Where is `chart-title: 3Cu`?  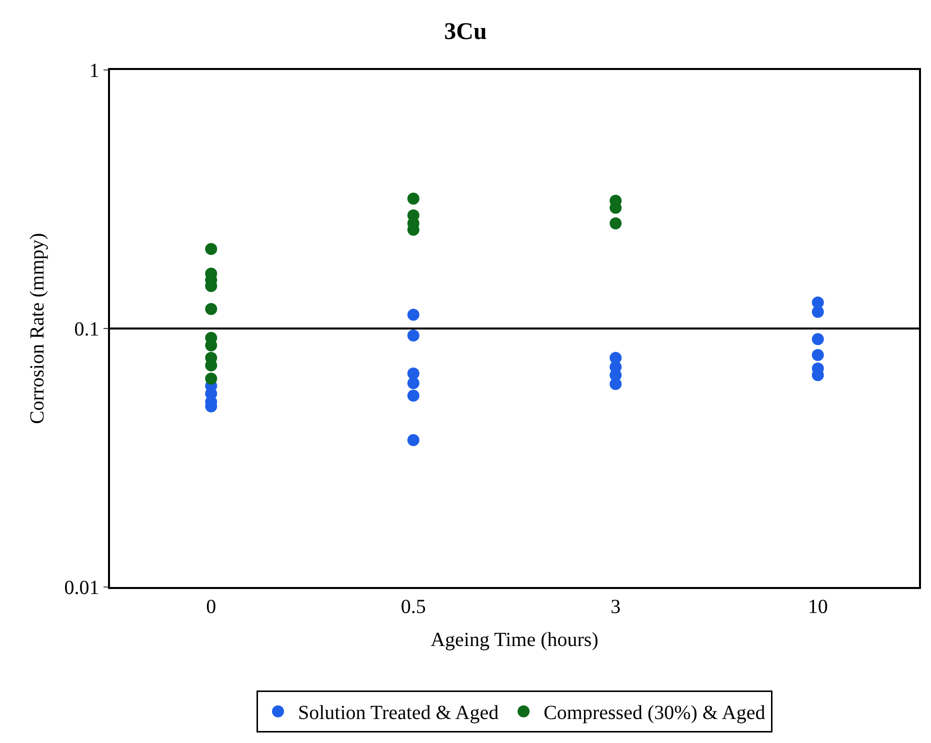
chart-title: 3Cu is located at coordinates (465, 32).